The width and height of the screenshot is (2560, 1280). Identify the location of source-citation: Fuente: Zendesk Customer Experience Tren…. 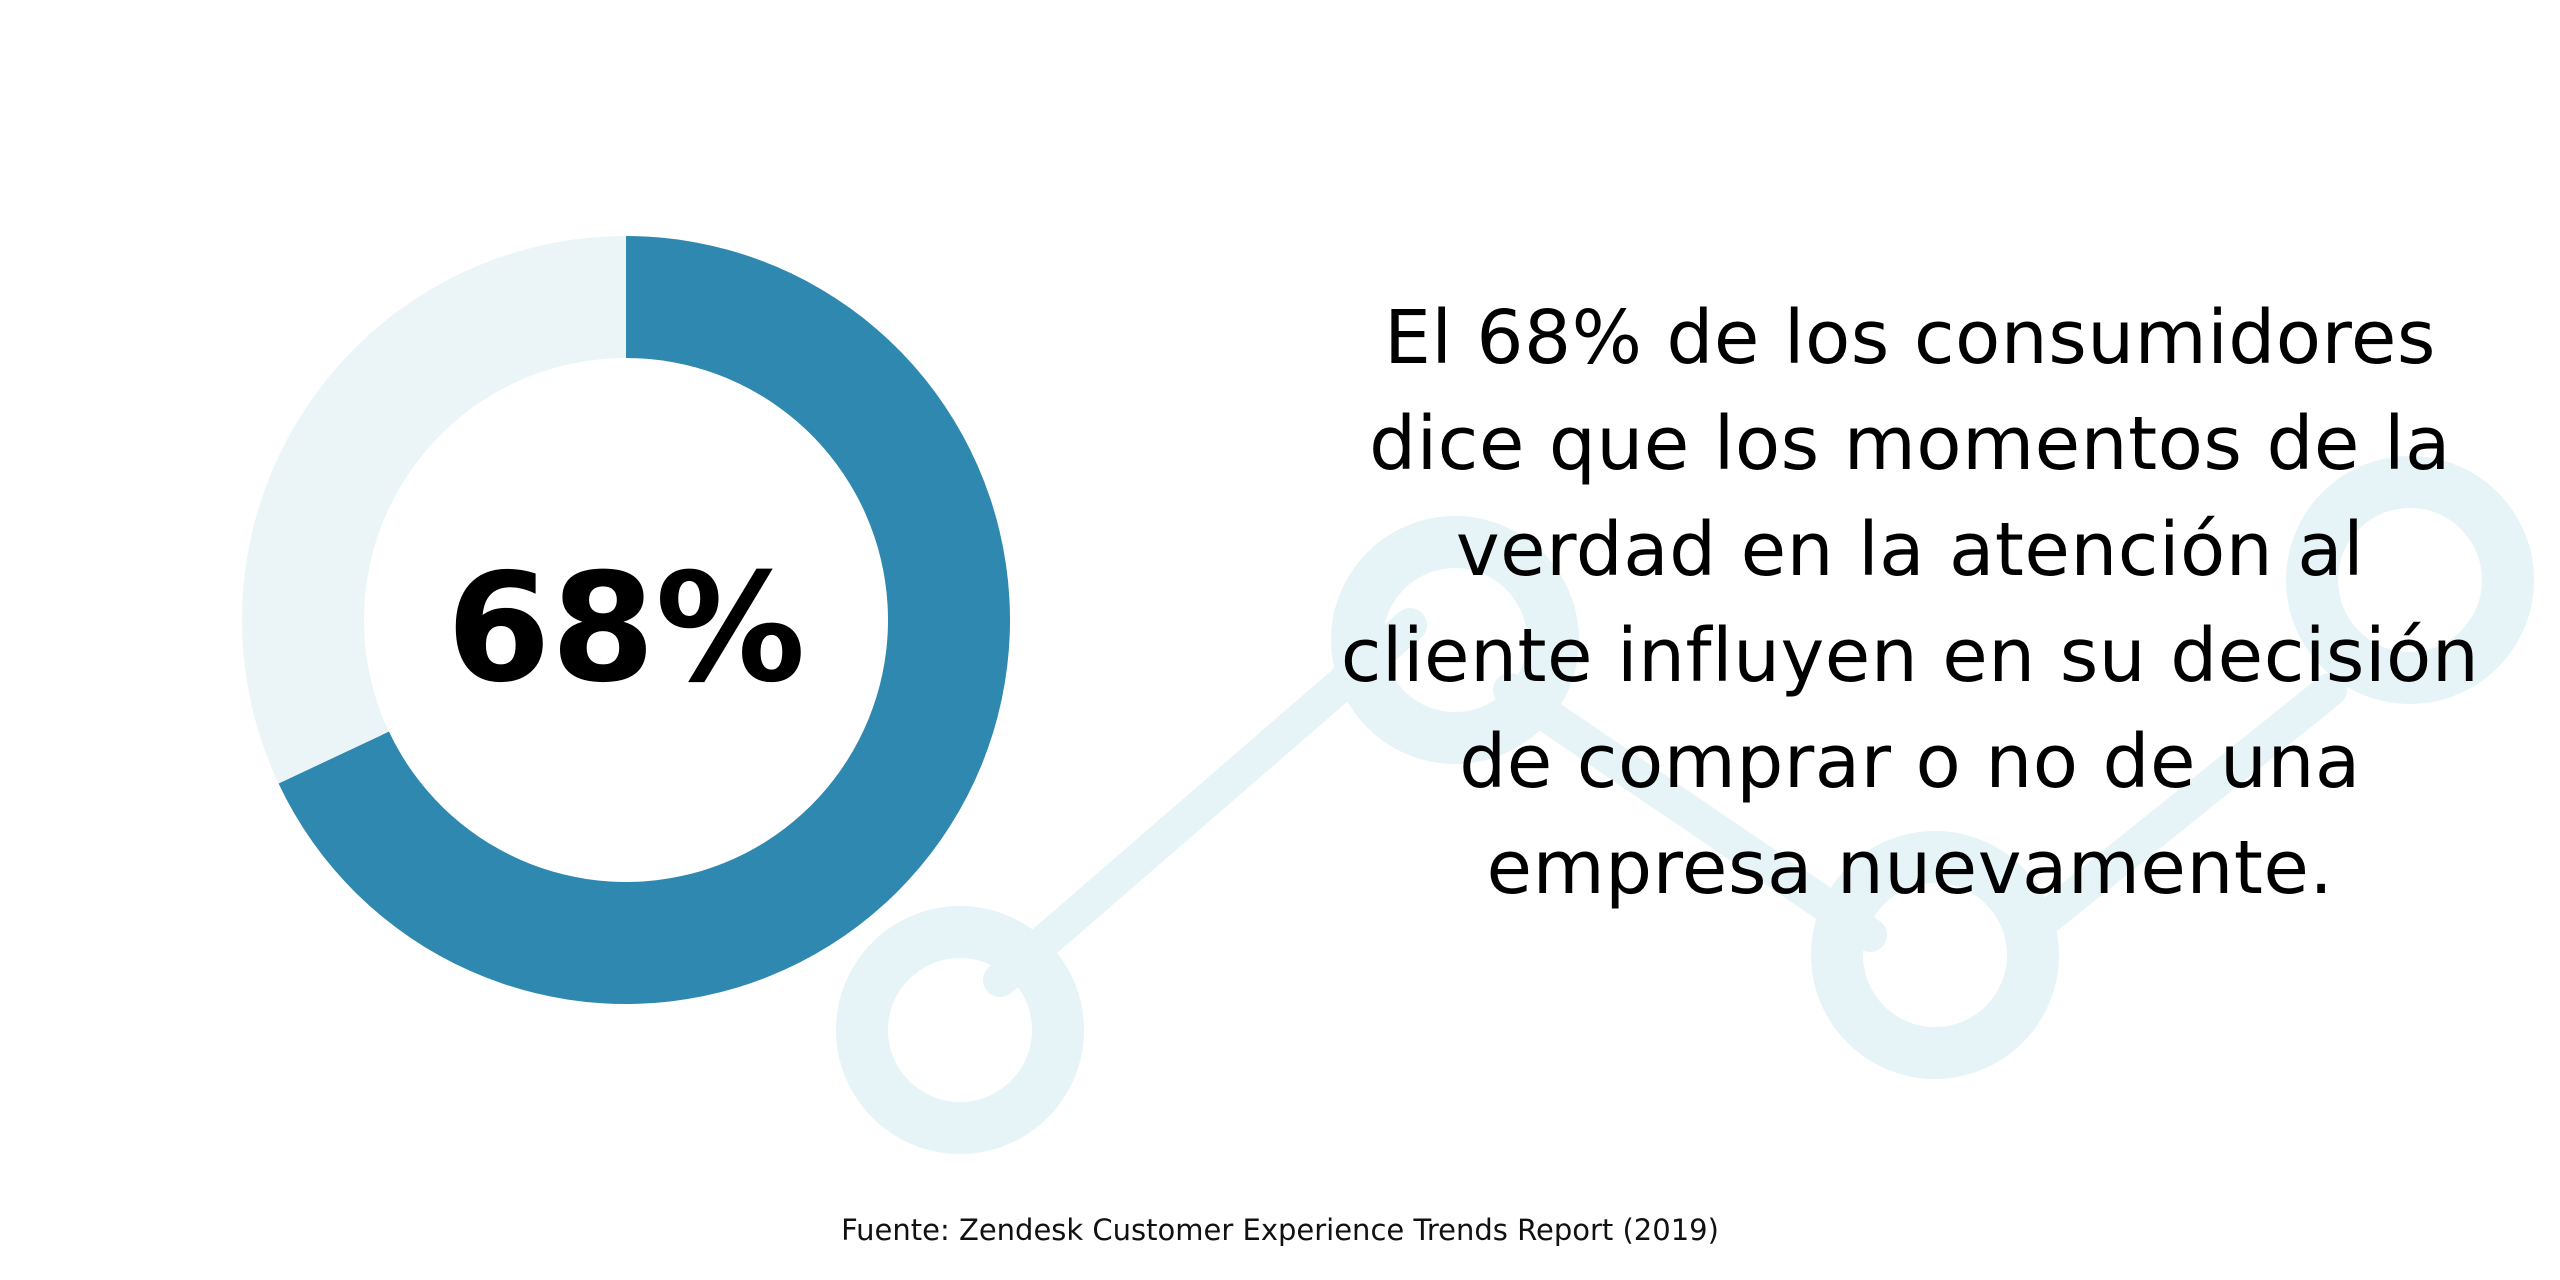
(1280, 1230).